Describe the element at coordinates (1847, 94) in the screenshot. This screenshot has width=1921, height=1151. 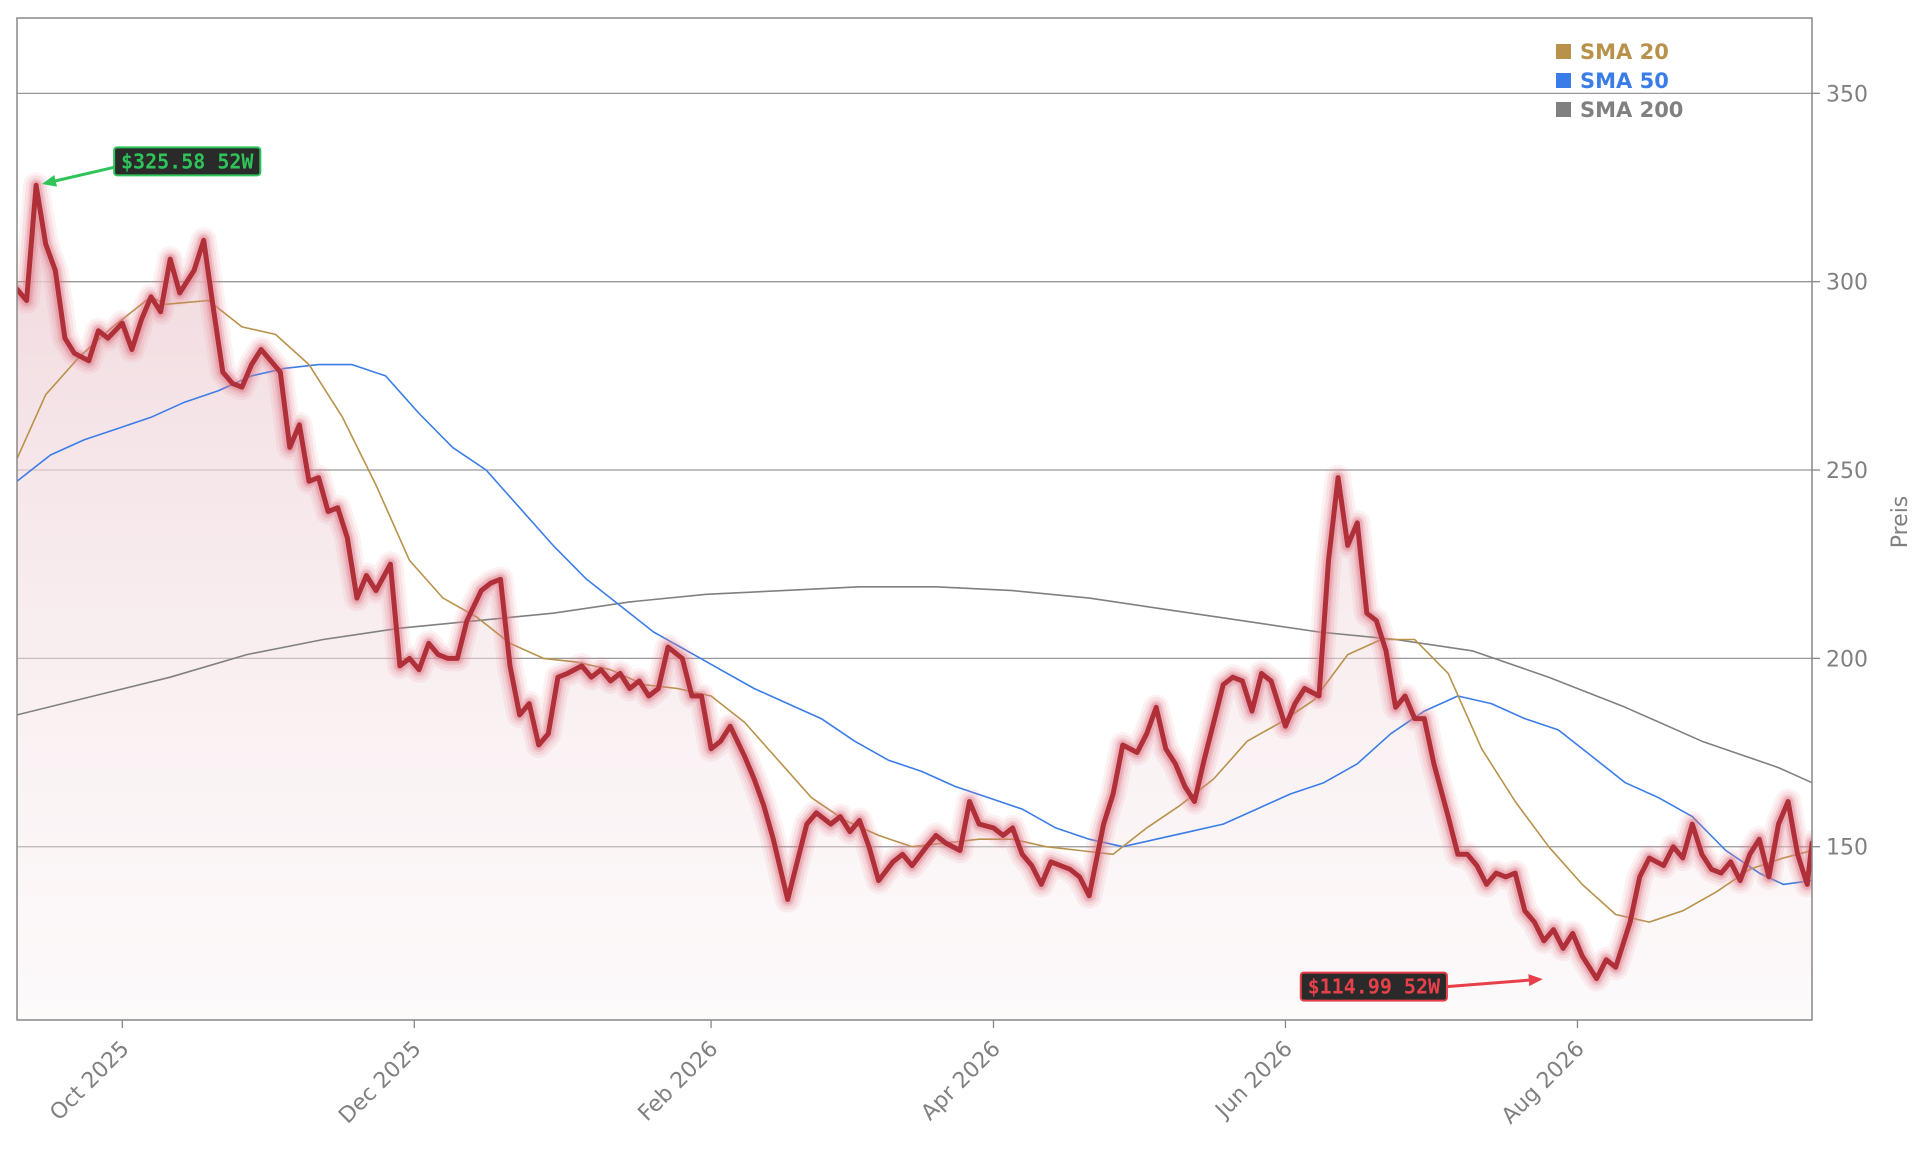
I see `y-tick-label: 350` at that location.